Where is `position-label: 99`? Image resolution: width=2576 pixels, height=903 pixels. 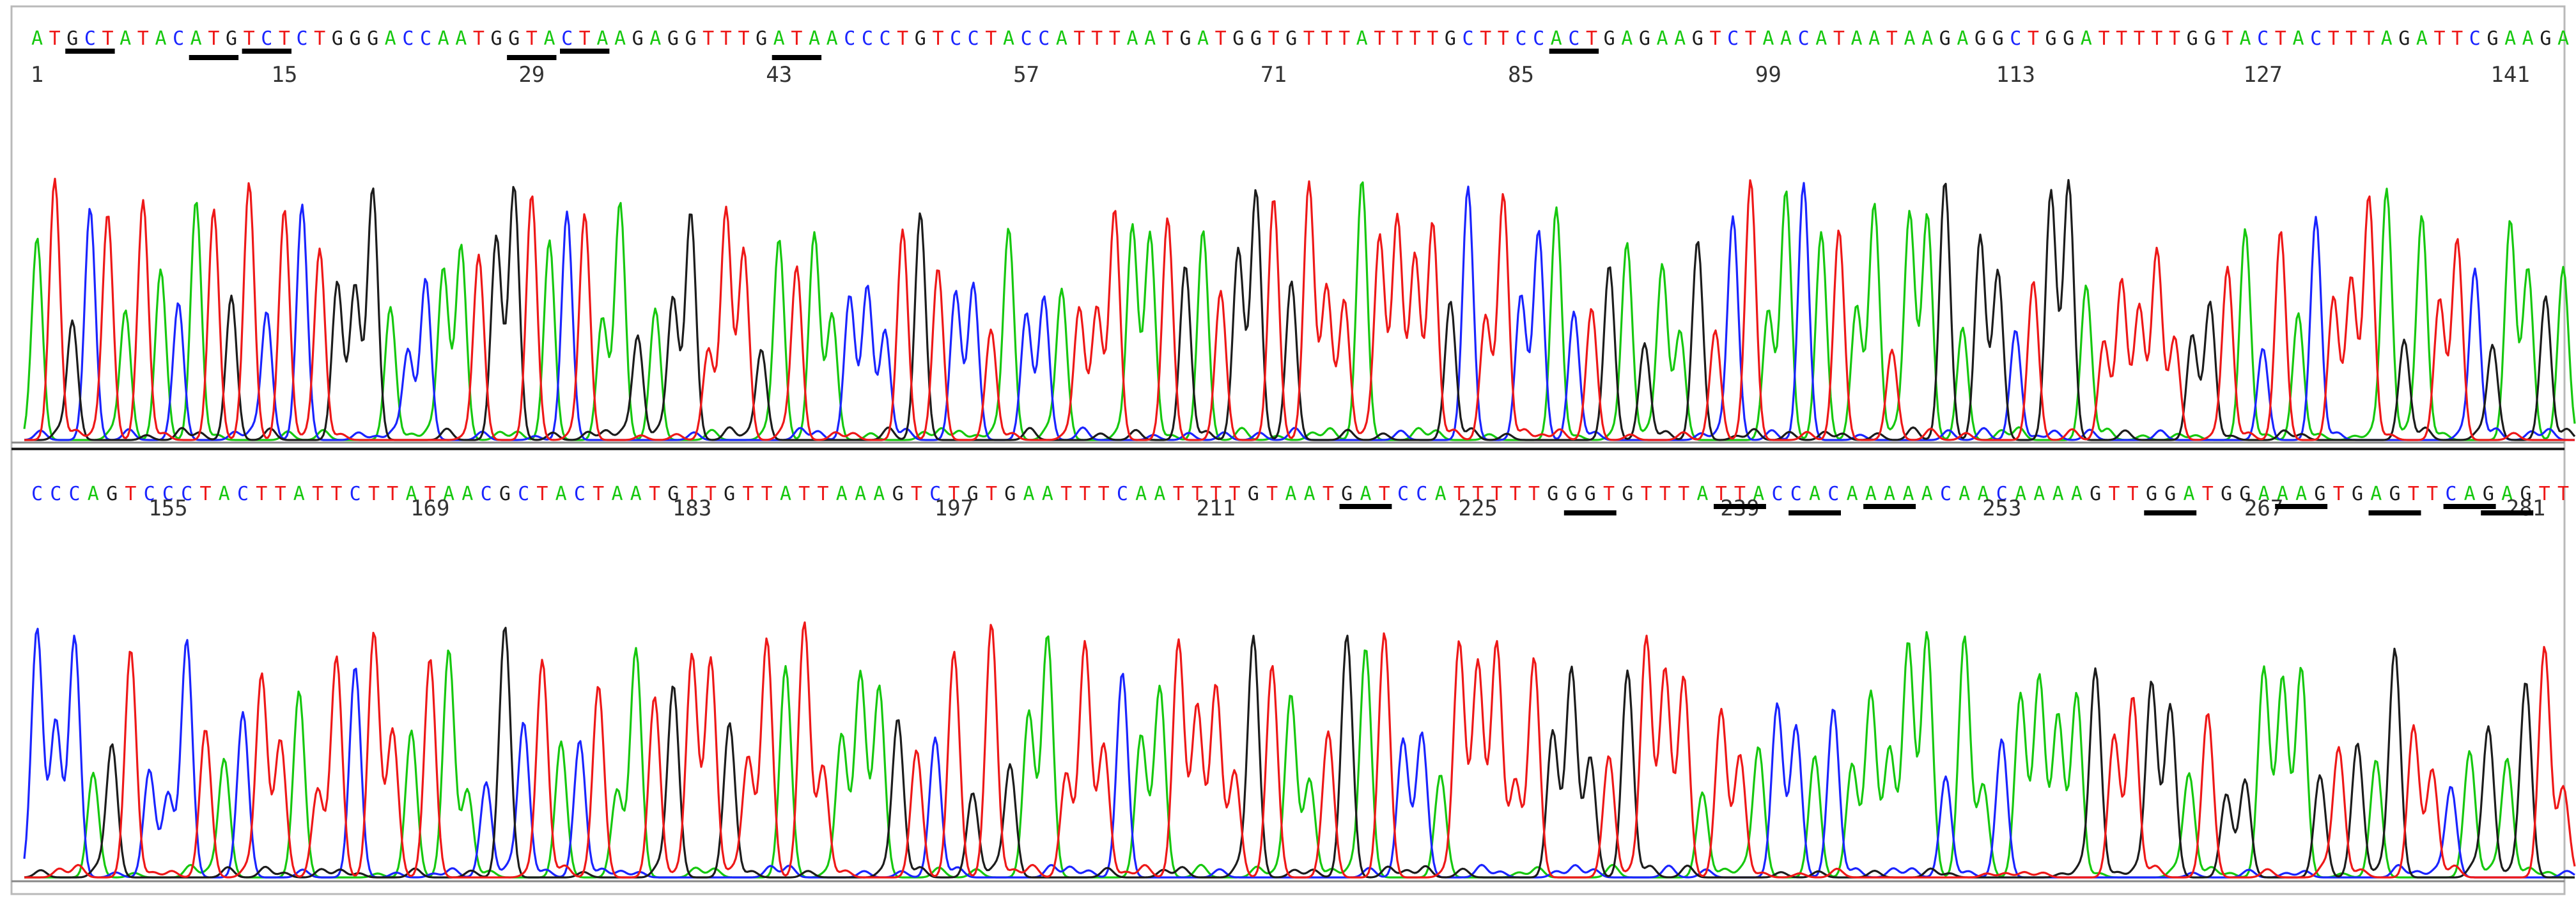 position-label: 99 is located at coordinates (1768, 75).